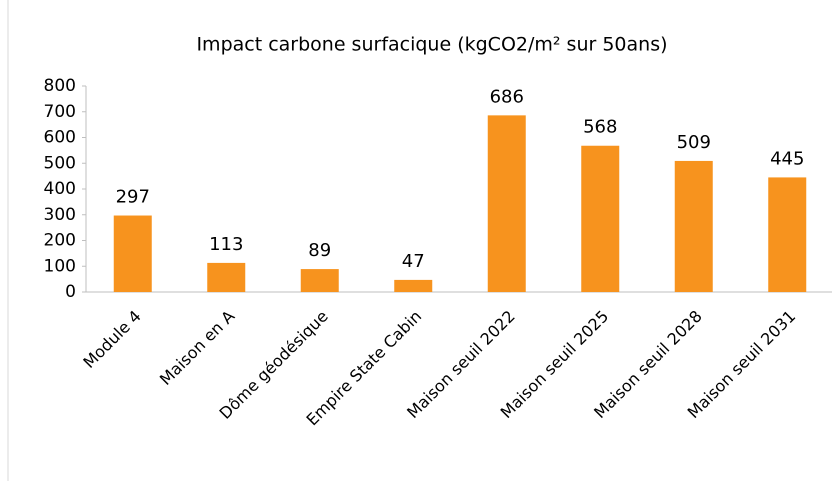 The height and width of the screenshot is (481, 832). Describe the element at coordinates (787, 158) in the screenshot. I see `data-label: 445` at that location.